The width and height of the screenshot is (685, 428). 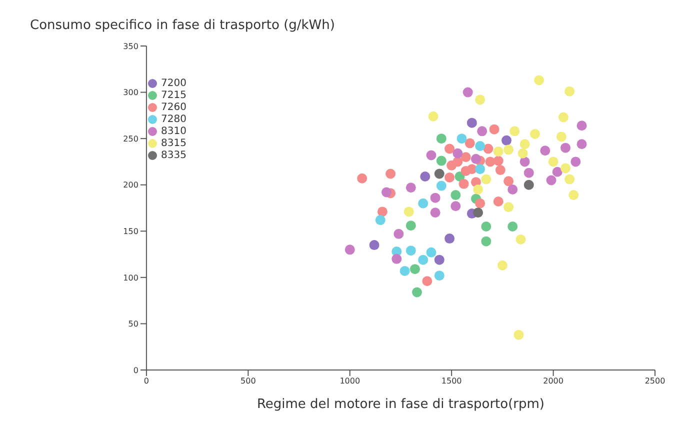 What do you see at coordinates (130, 139) in the screenshot?
I see `y-tick-label: 250` at bounding box center [130, 139].